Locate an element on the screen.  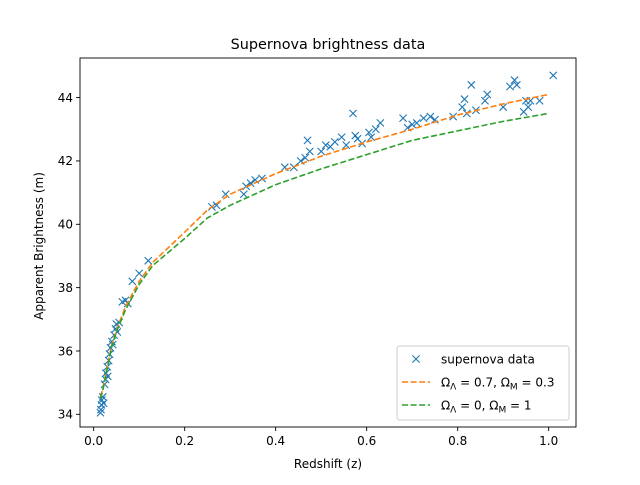
x-tick-label: 0.0 is located at coordinates (93, 441).